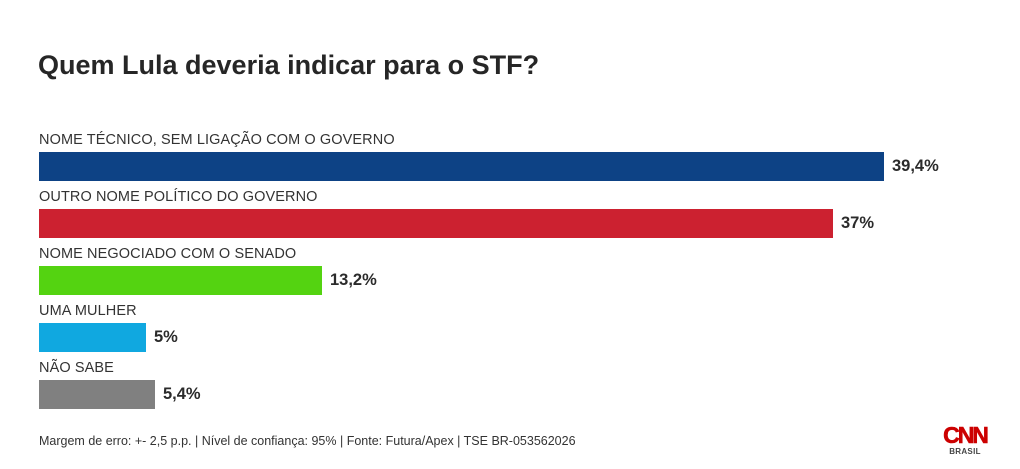 Image resolution: width=1020 pixels, height=469 pixels. What do you see at coordinates (217, 140) in the screenshot?
I see `category-label: NOME TÉCNICO, SEM LIGAÇÃO COM O GOVERNO` at bounding box center [217, 140].